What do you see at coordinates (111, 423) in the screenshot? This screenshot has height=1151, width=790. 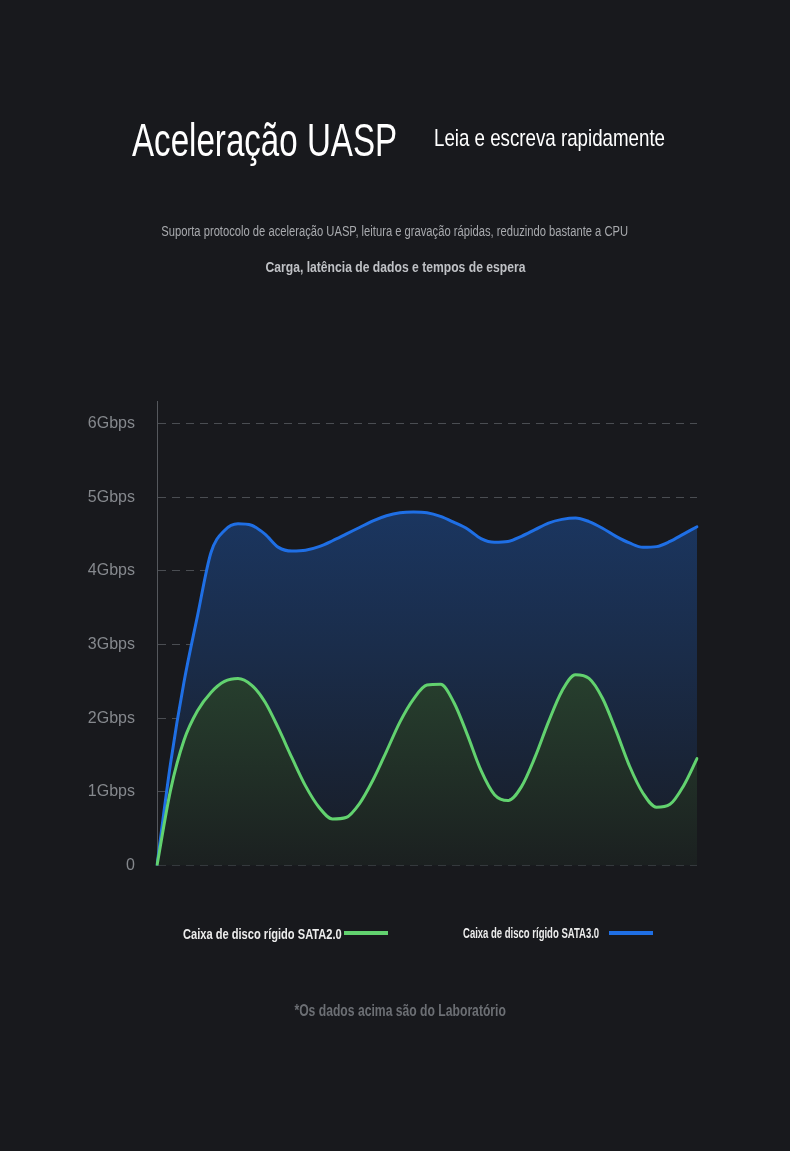 I see `y-tick-label: 6Gbps` at bounding box center [111, 423].